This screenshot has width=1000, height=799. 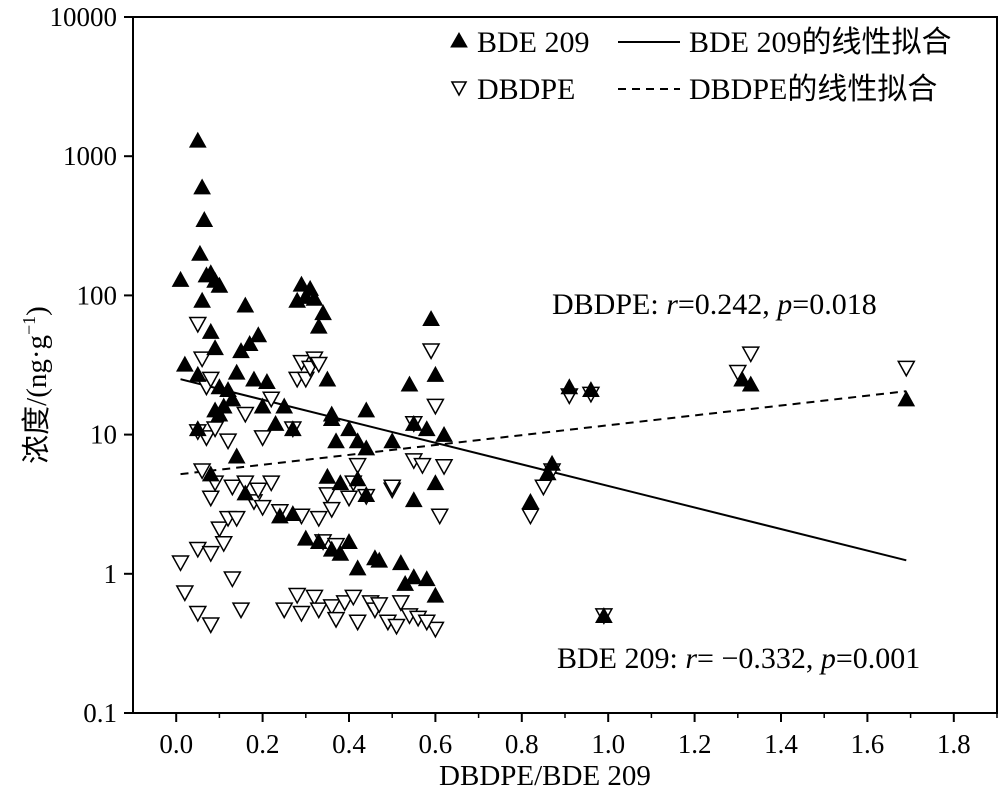 What do you see at coordinates (727, 304) in the screenshot?
I see `dbdpe-stats-r-value: =0.242,` at bounding box center [727, 304].